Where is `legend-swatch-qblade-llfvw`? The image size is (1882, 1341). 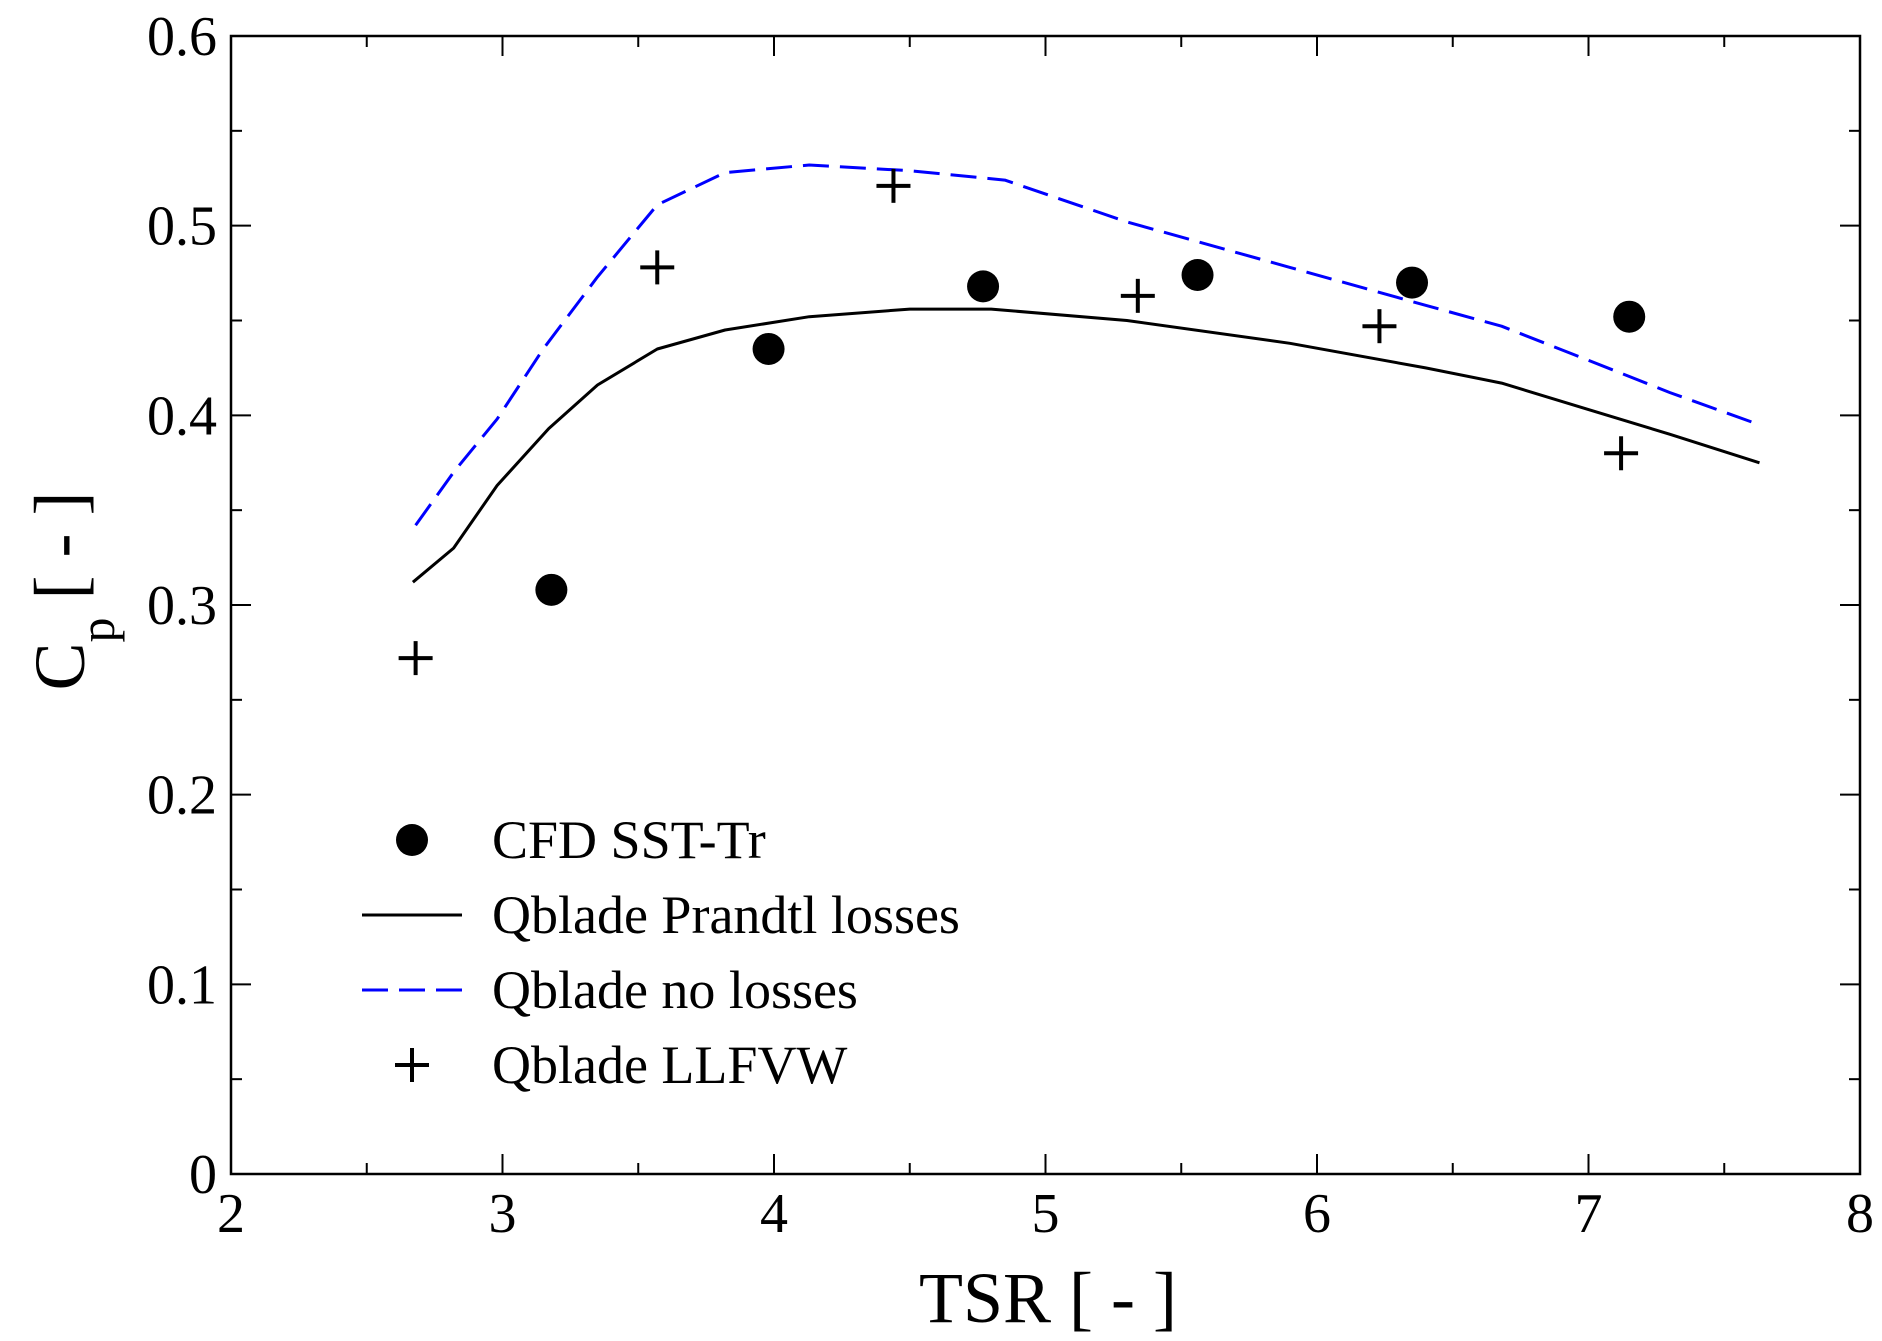
legend-swatch-qblade-llfvw is located at coordinates (412, 1065).